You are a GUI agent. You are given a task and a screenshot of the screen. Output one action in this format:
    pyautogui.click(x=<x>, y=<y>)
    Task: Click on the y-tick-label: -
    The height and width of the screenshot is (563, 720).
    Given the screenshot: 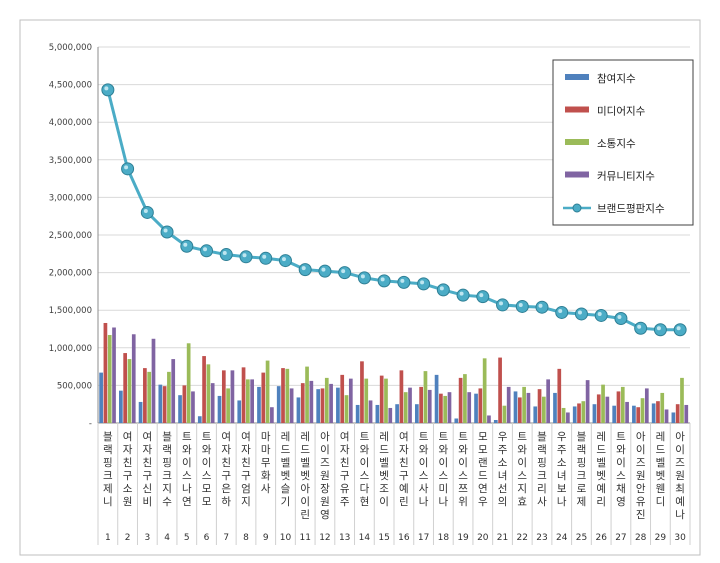 What is the action you would take?
    pyautogui.click(x=90, y=424)
    